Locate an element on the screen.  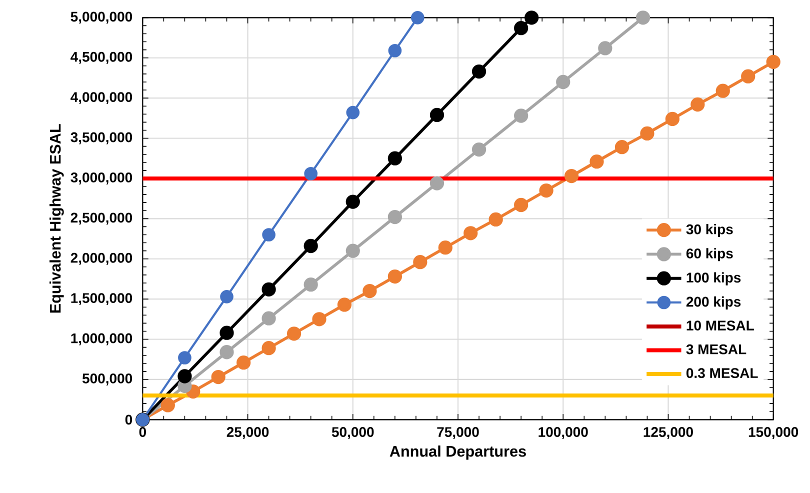
y-tick-label: 4,000,000 is located at coordinates (101, 98).